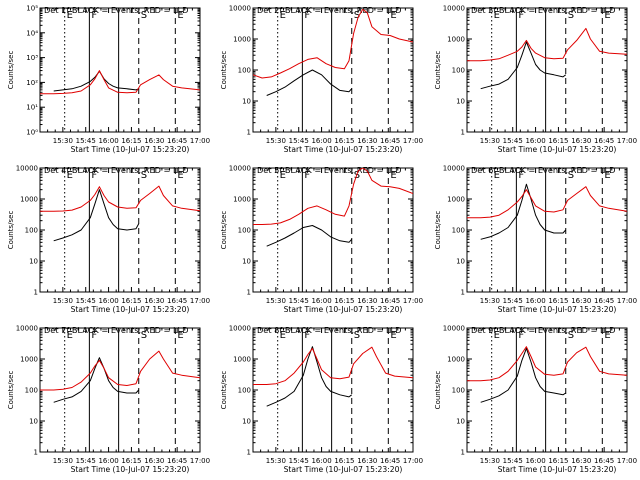  Describe the element at coordinates (32, 58) in the screenshot. I see `y-tick-label: 10³` at that location.